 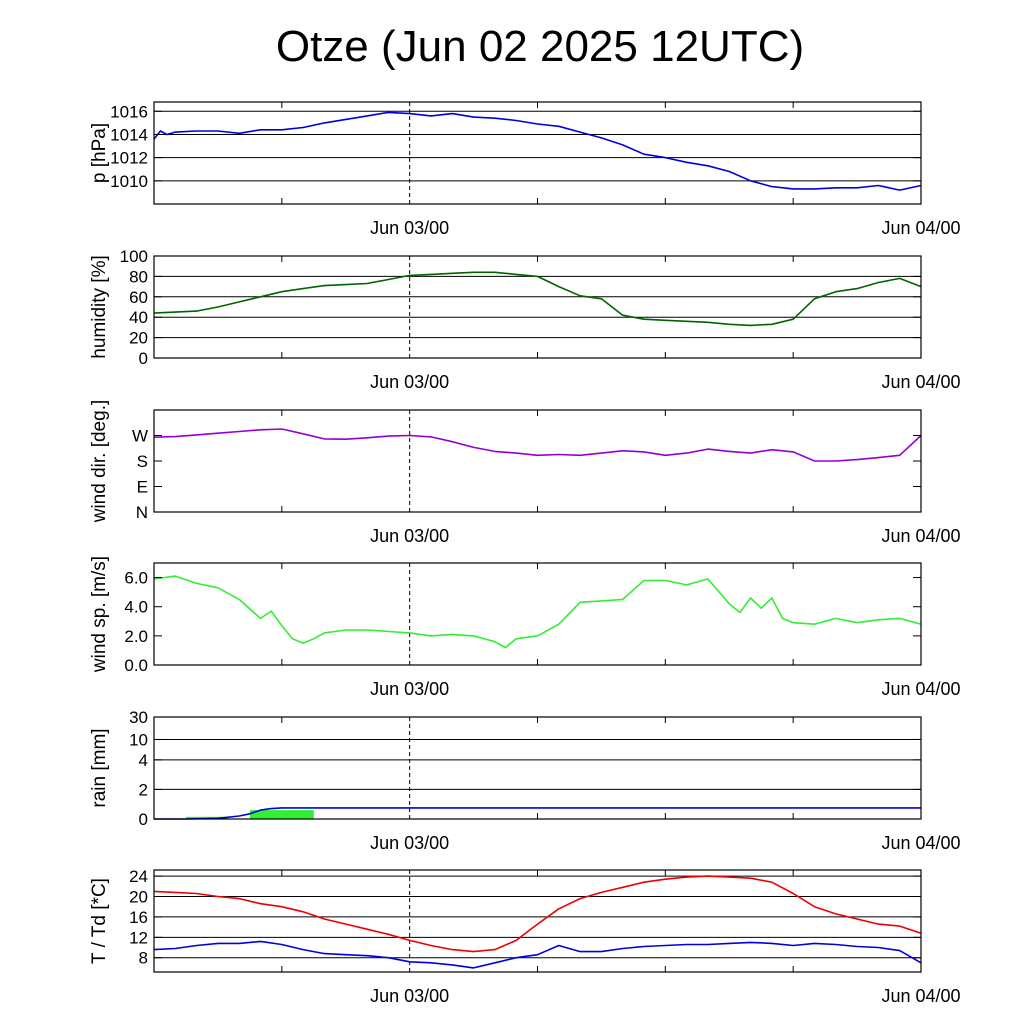 I want to click on y-tick-label: 1012, so click(x=129, y=158).